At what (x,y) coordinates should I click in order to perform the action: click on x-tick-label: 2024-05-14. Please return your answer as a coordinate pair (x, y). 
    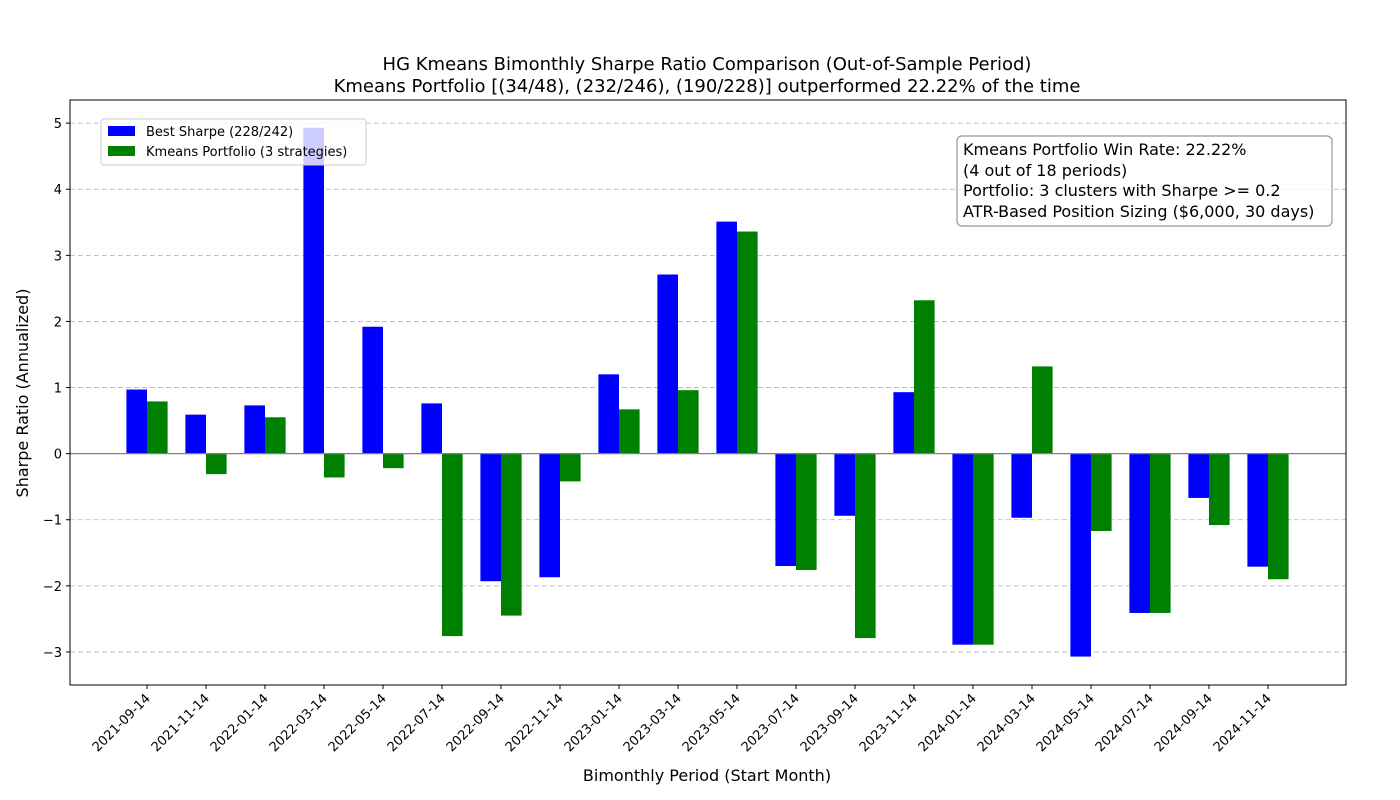
    Looking at the image, I should click on (1066, 723).